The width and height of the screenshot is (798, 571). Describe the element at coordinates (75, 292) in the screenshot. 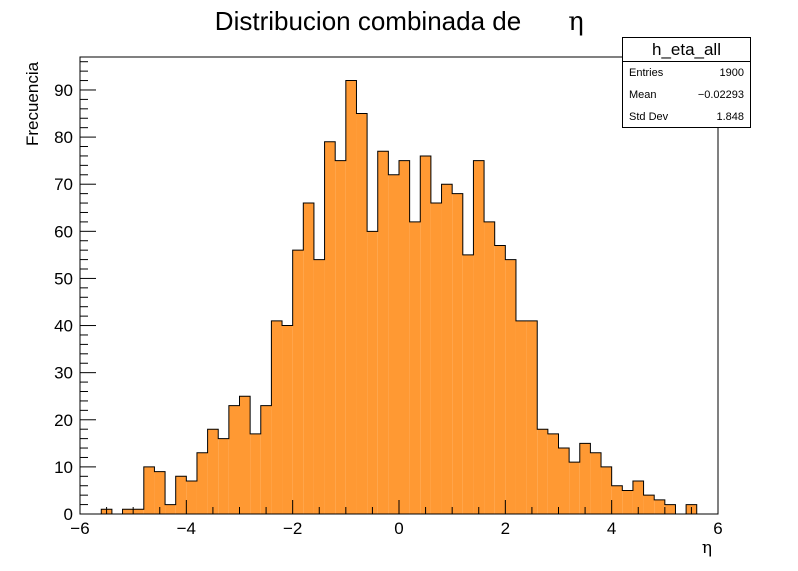

I see `y-axis-ticks: 0 10 20 30 40 50 60 70 80 90` at that location.